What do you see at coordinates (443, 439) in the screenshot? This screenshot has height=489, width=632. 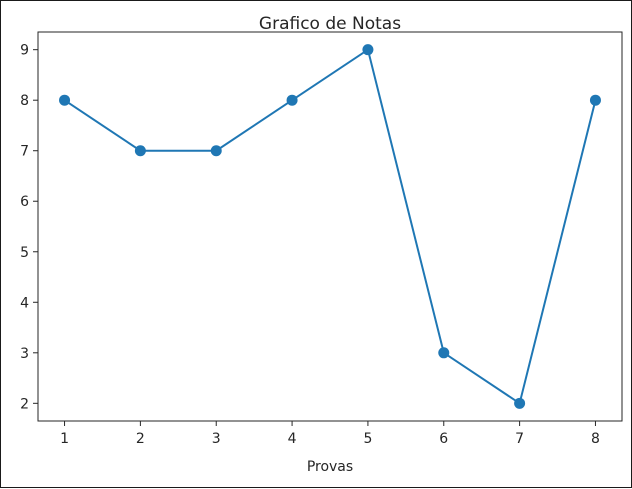 I see `x-tick-label: 6` at bounding box center [443, 439].